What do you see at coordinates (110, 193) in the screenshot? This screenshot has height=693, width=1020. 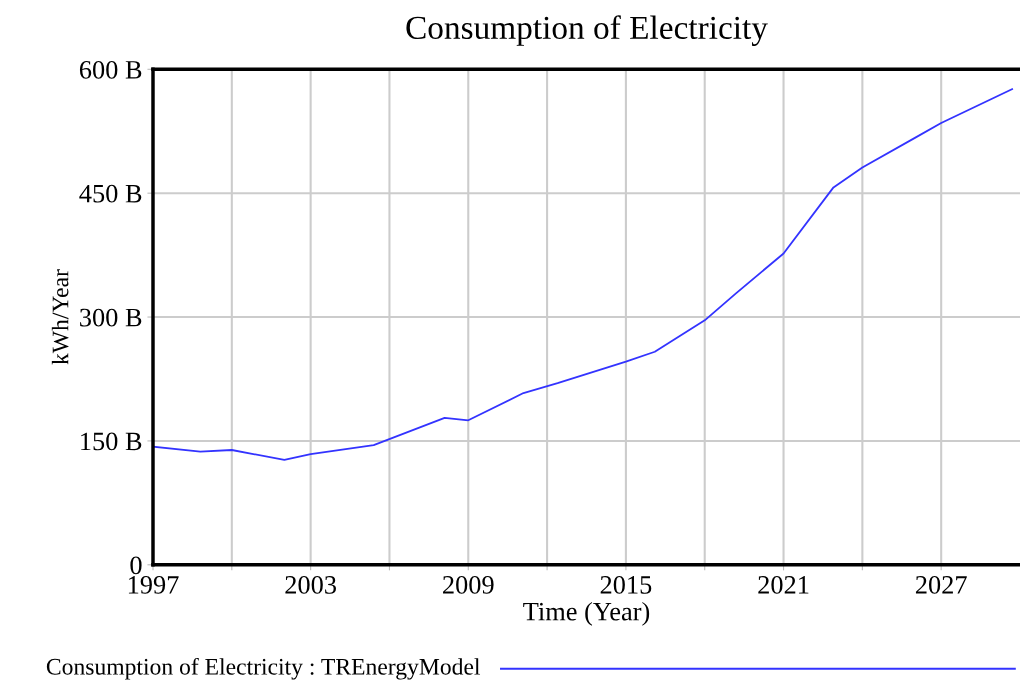 I see `y-tick-label: 450 B` at bounding box center [110, 193].